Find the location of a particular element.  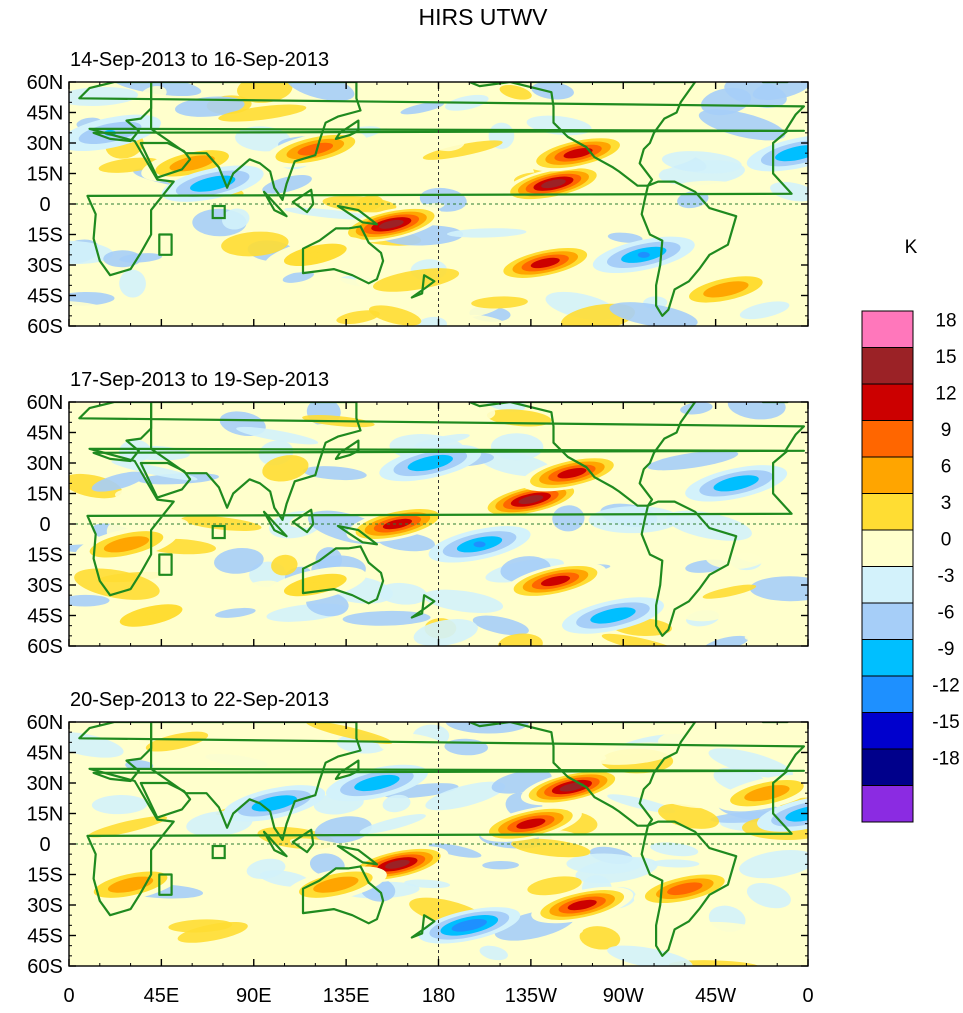

colorbar-label: -12 is located at coordinates (945, 686).